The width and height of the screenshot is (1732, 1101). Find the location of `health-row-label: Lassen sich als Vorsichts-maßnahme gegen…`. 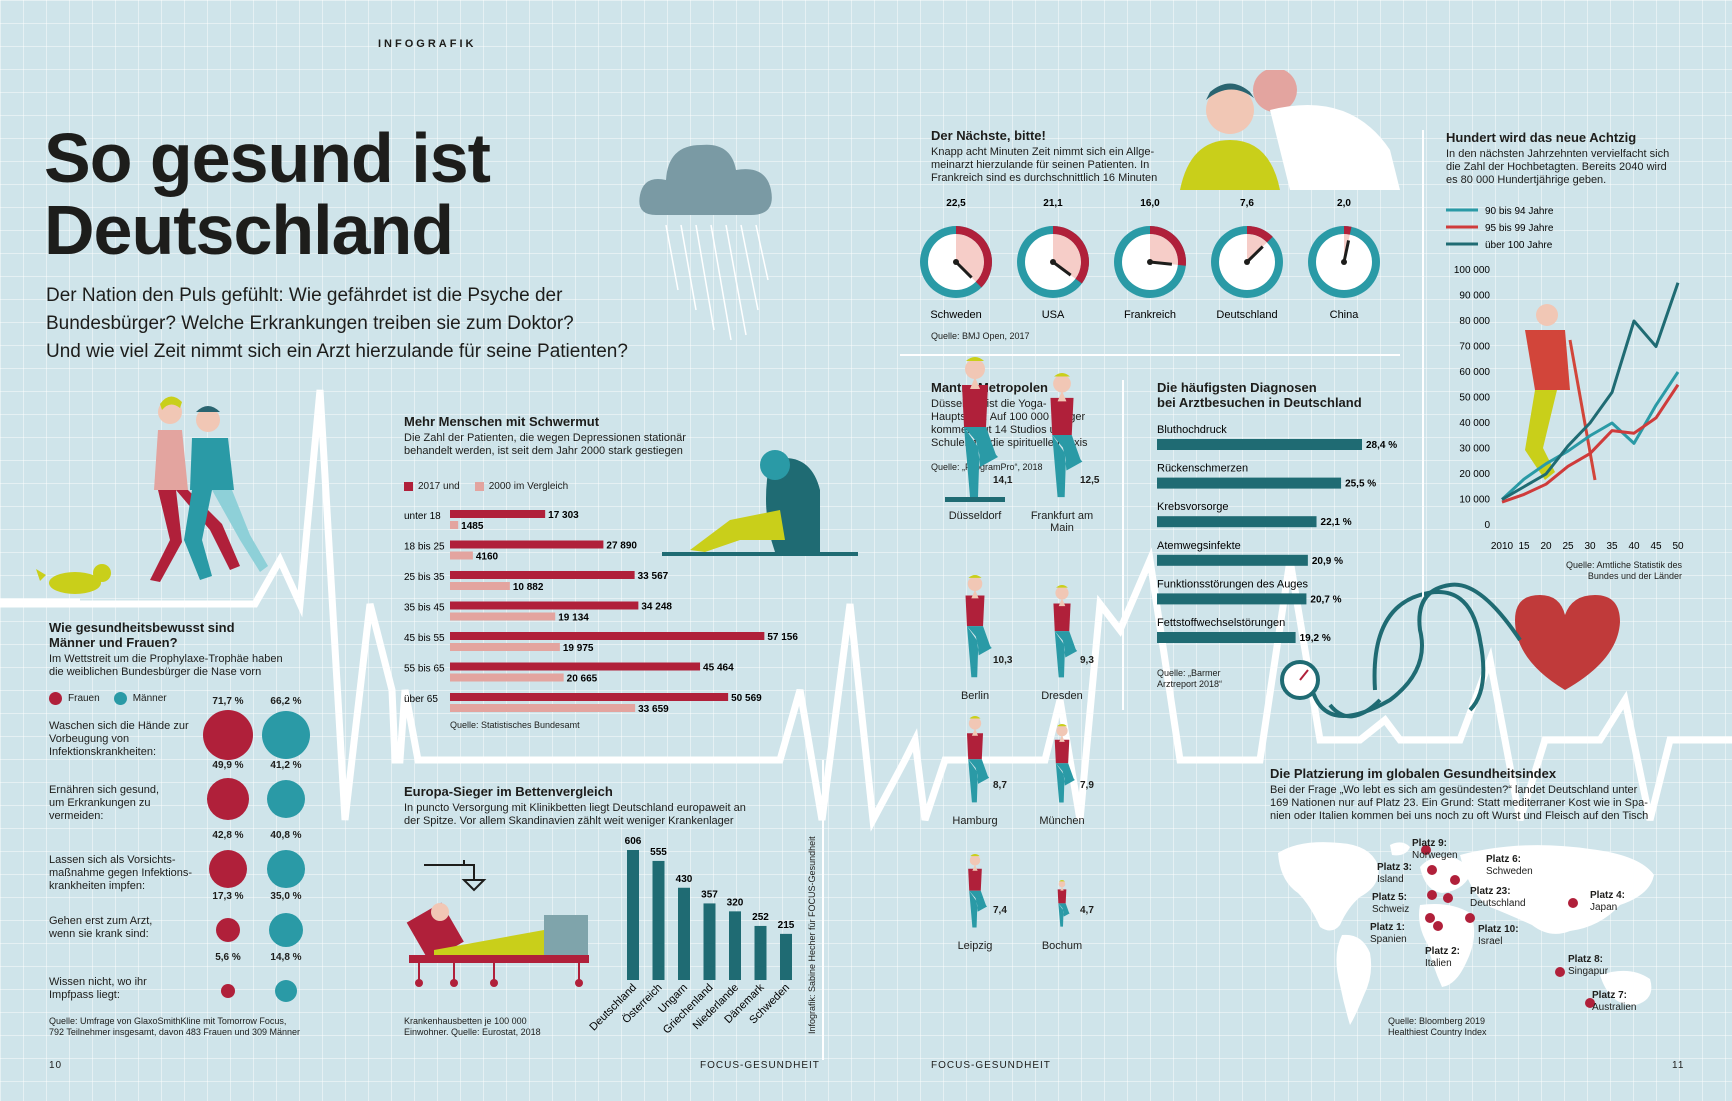

health-row-label: Lassen sich als Vorsichts-maßnahme gegen… is located at coordinates (121, 873).